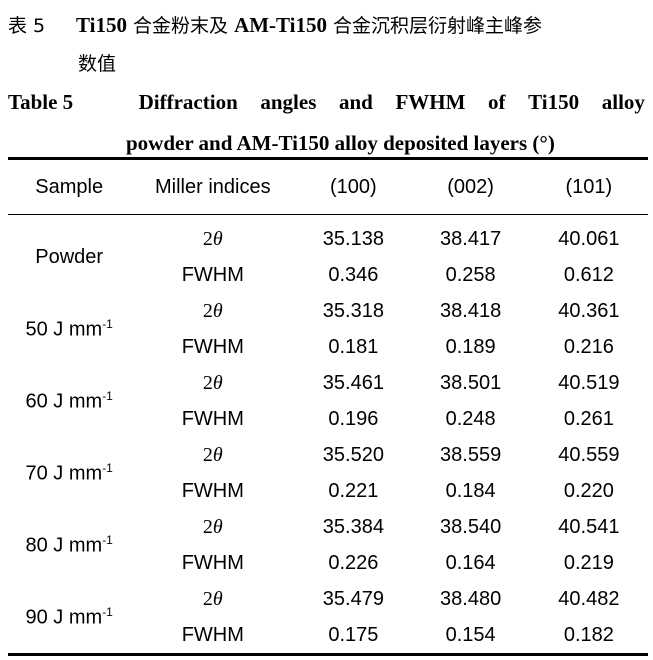 The height and width of the screenshot is (660, 653). What do you see at coordinates (435, 26) in the screenshot?
I see `caption-cn-part: 合金沉积层衍射峰主峰参` at bounding box center [435, 26].